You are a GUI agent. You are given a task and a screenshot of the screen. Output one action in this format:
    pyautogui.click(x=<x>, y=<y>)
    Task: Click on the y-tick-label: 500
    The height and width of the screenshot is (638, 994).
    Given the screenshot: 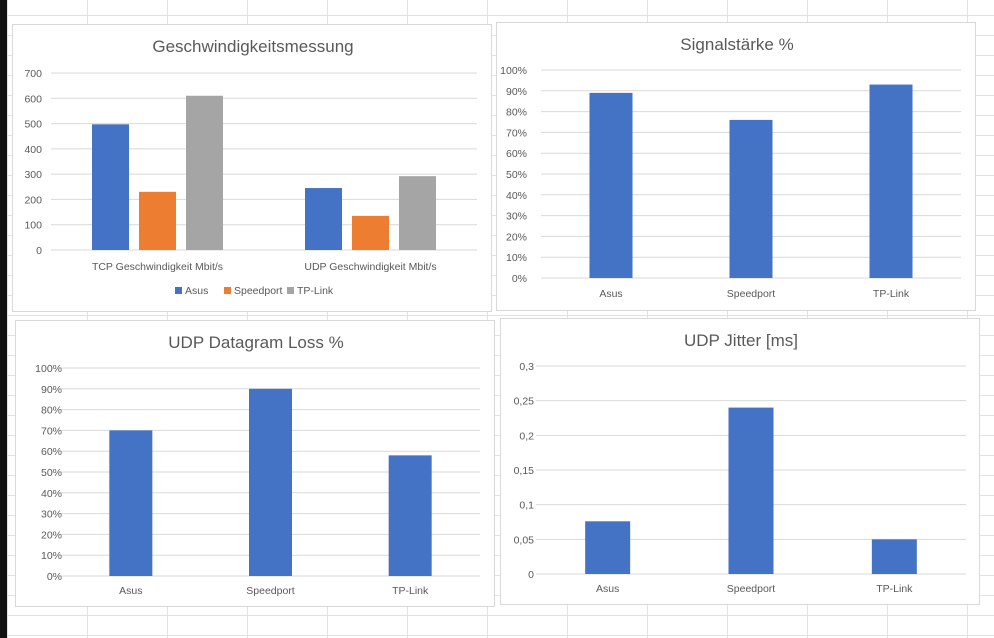 What is the action you would take?
    pyautogui.click(x=33, y=125)
    